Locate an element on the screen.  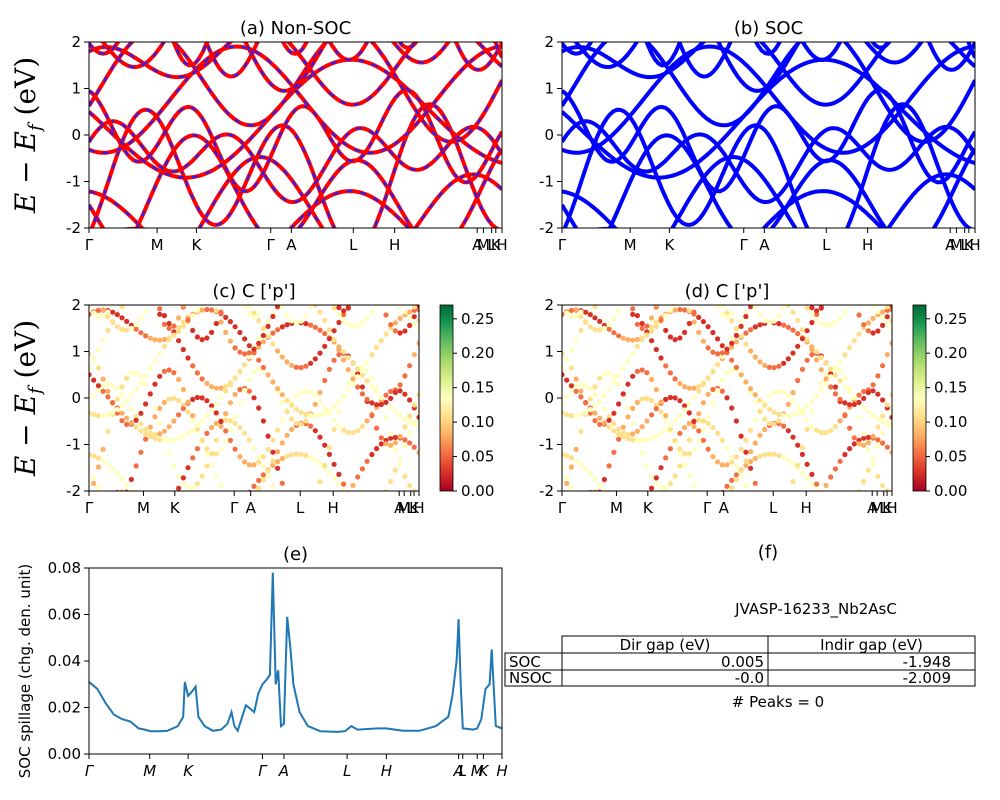
y-tick-label: 0 is located at coordinates (76, 398).